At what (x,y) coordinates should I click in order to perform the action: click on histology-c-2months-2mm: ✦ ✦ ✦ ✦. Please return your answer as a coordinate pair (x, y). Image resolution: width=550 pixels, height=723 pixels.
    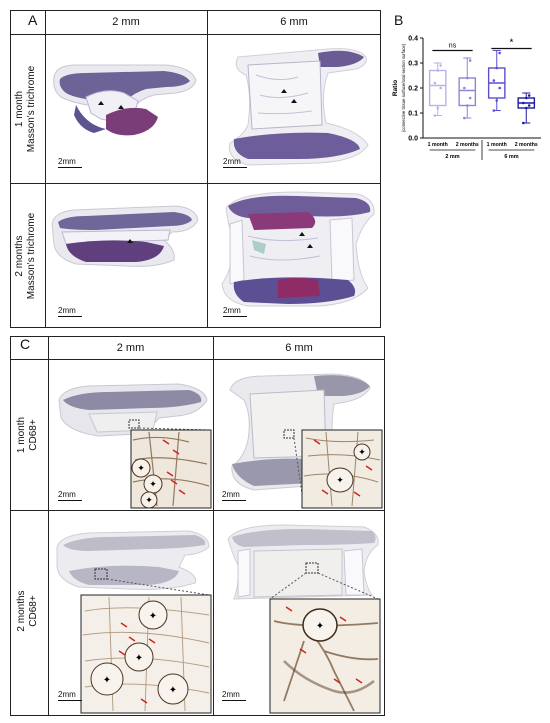
    Looking at the image, I should click on (134, 622).